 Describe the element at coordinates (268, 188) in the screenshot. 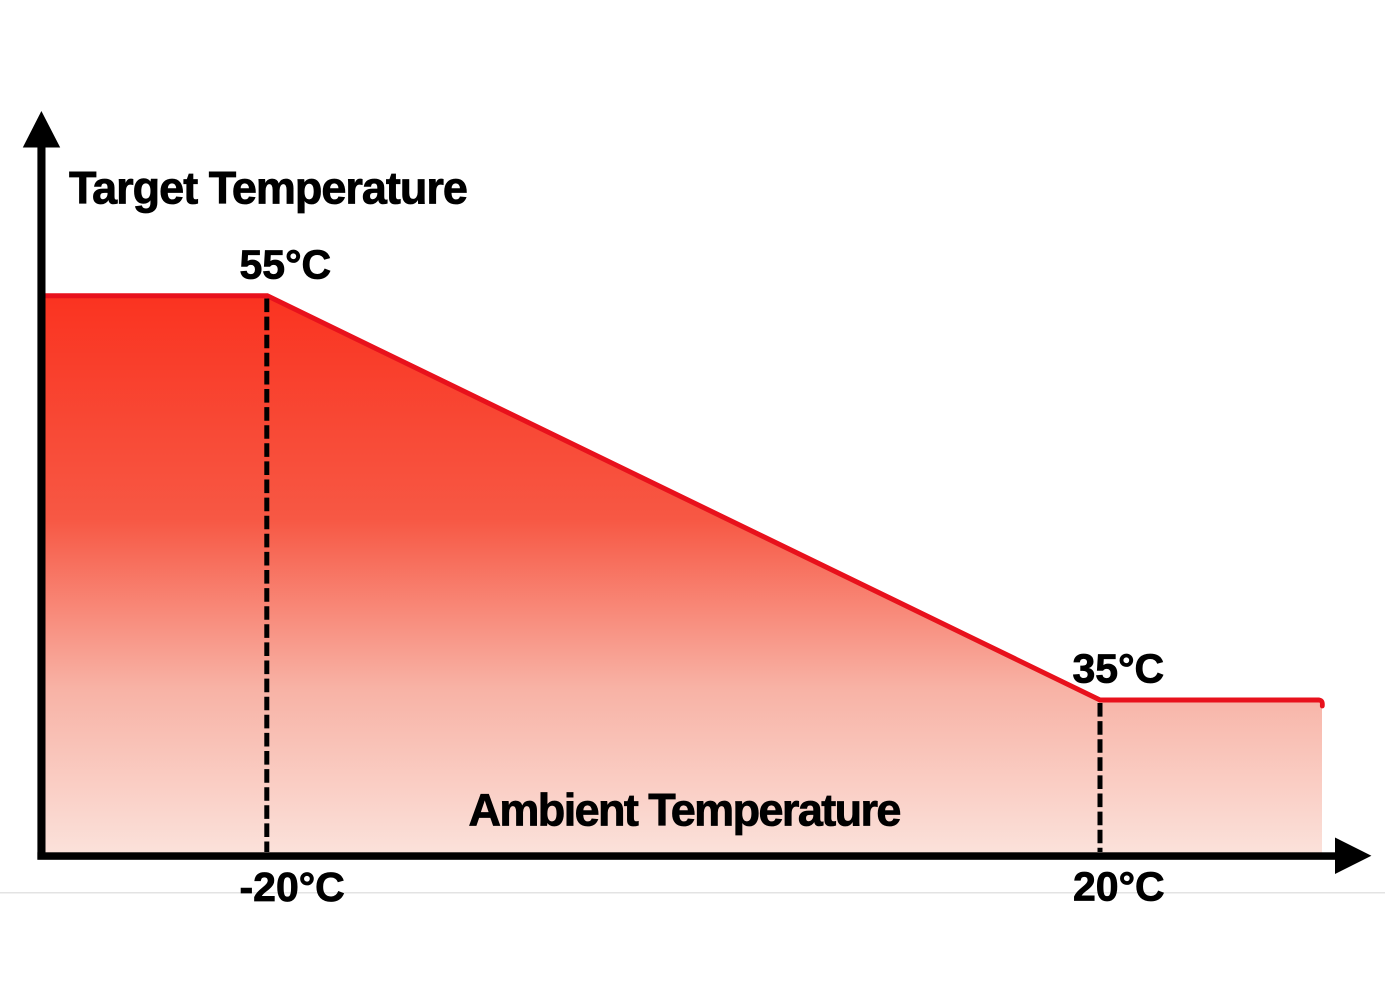

I see `svg-text: Target Temperature` at that location.